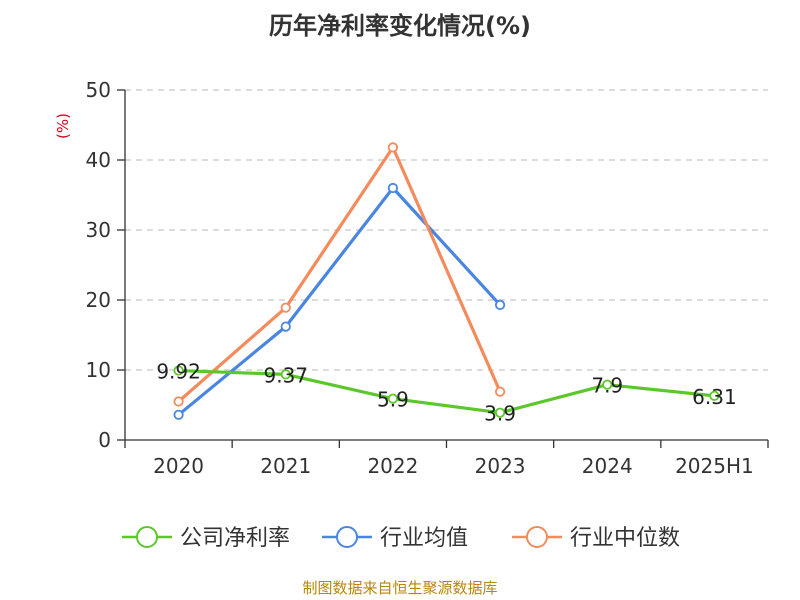 The width and height of the screenshot is (800, 600). Describe the element at coordinates (399, 588) in the screenshot. I see `source-note: 制图数据来自恒生聚源数据库` at that location.